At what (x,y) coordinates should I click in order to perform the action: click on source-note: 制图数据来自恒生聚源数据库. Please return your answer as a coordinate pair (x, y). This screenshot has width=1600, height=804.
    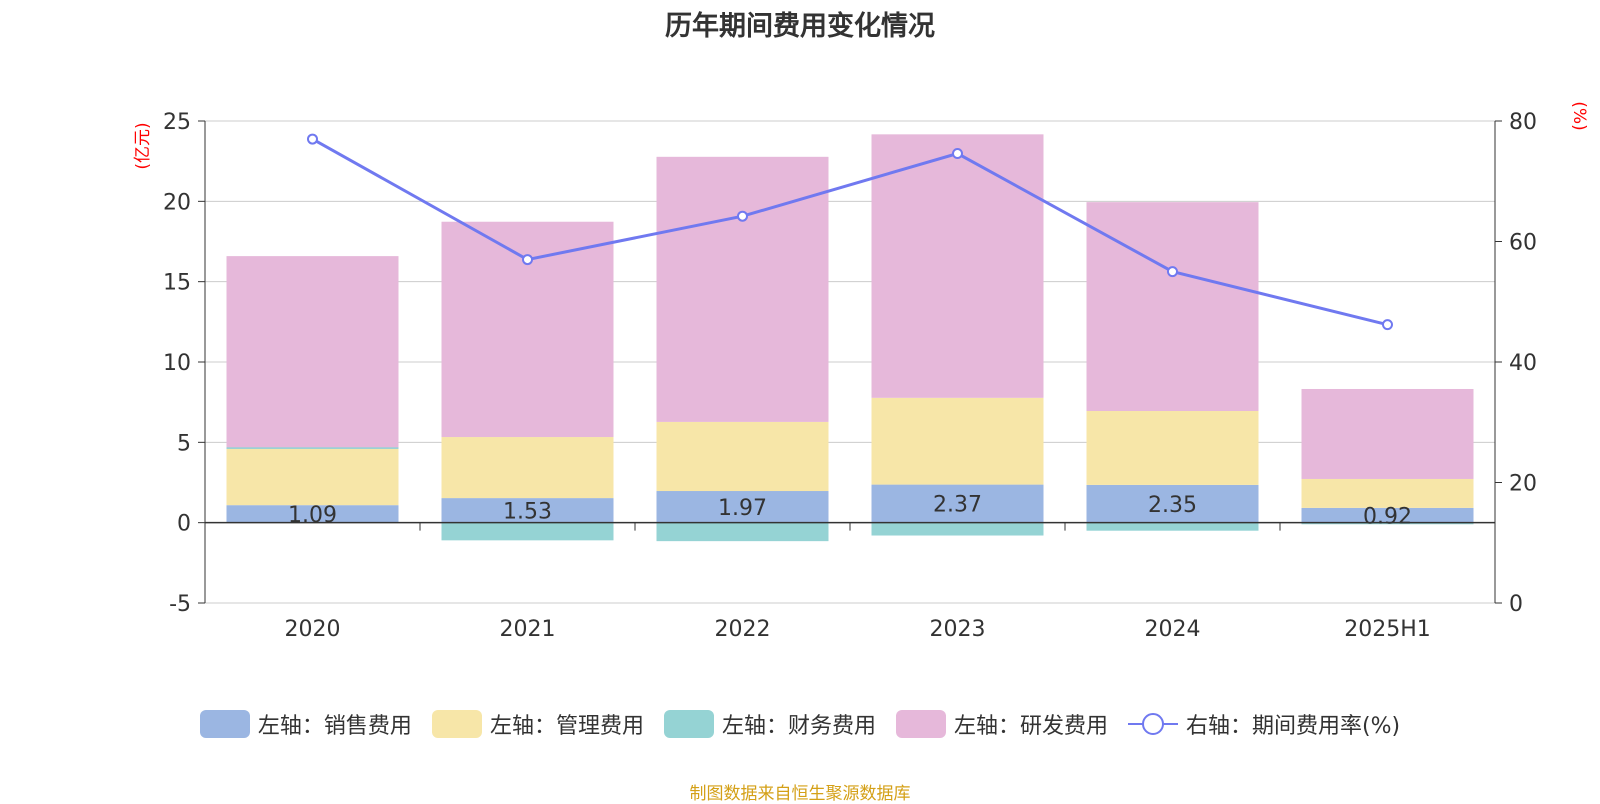
    Looking at the image, I should click on (800, 794).